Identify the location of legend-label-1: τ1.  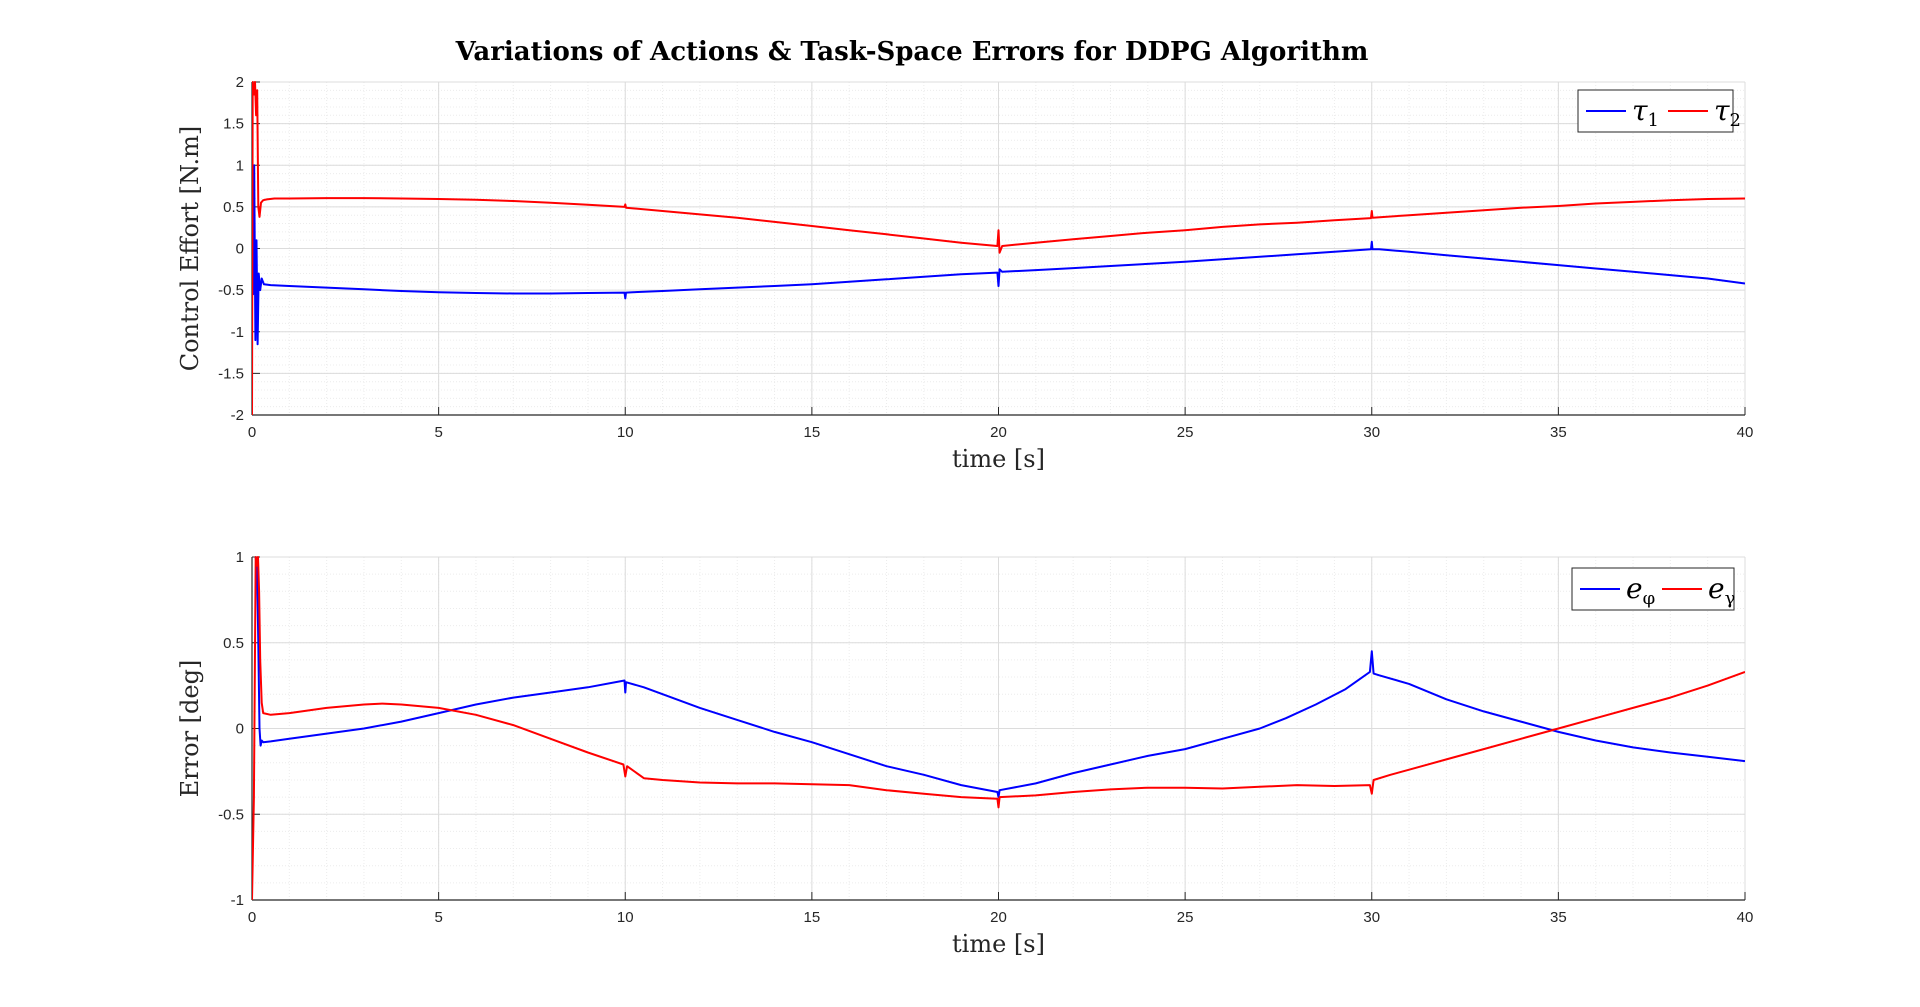
(1645, 112).